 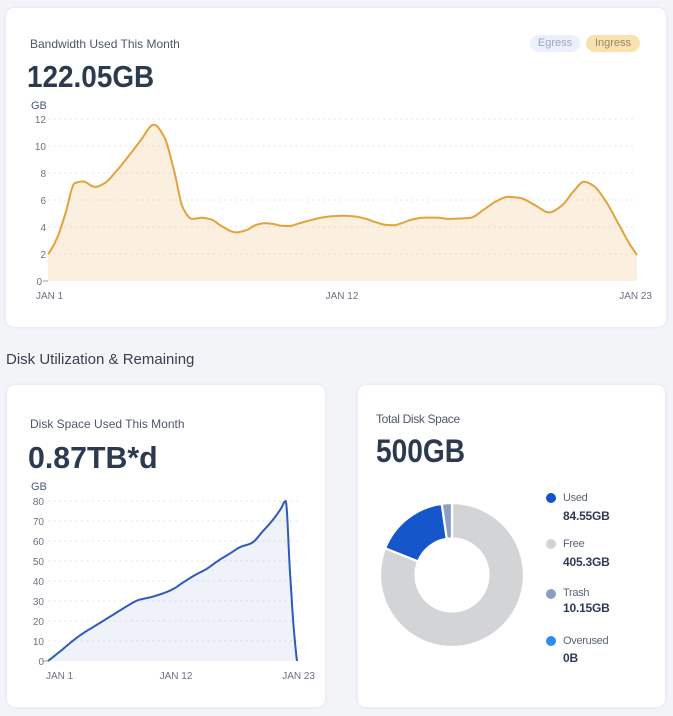 What do you see at coordinates (43, 201) in the screenshot?
I see `svg-text: 6` at bounding box center [43, 201].